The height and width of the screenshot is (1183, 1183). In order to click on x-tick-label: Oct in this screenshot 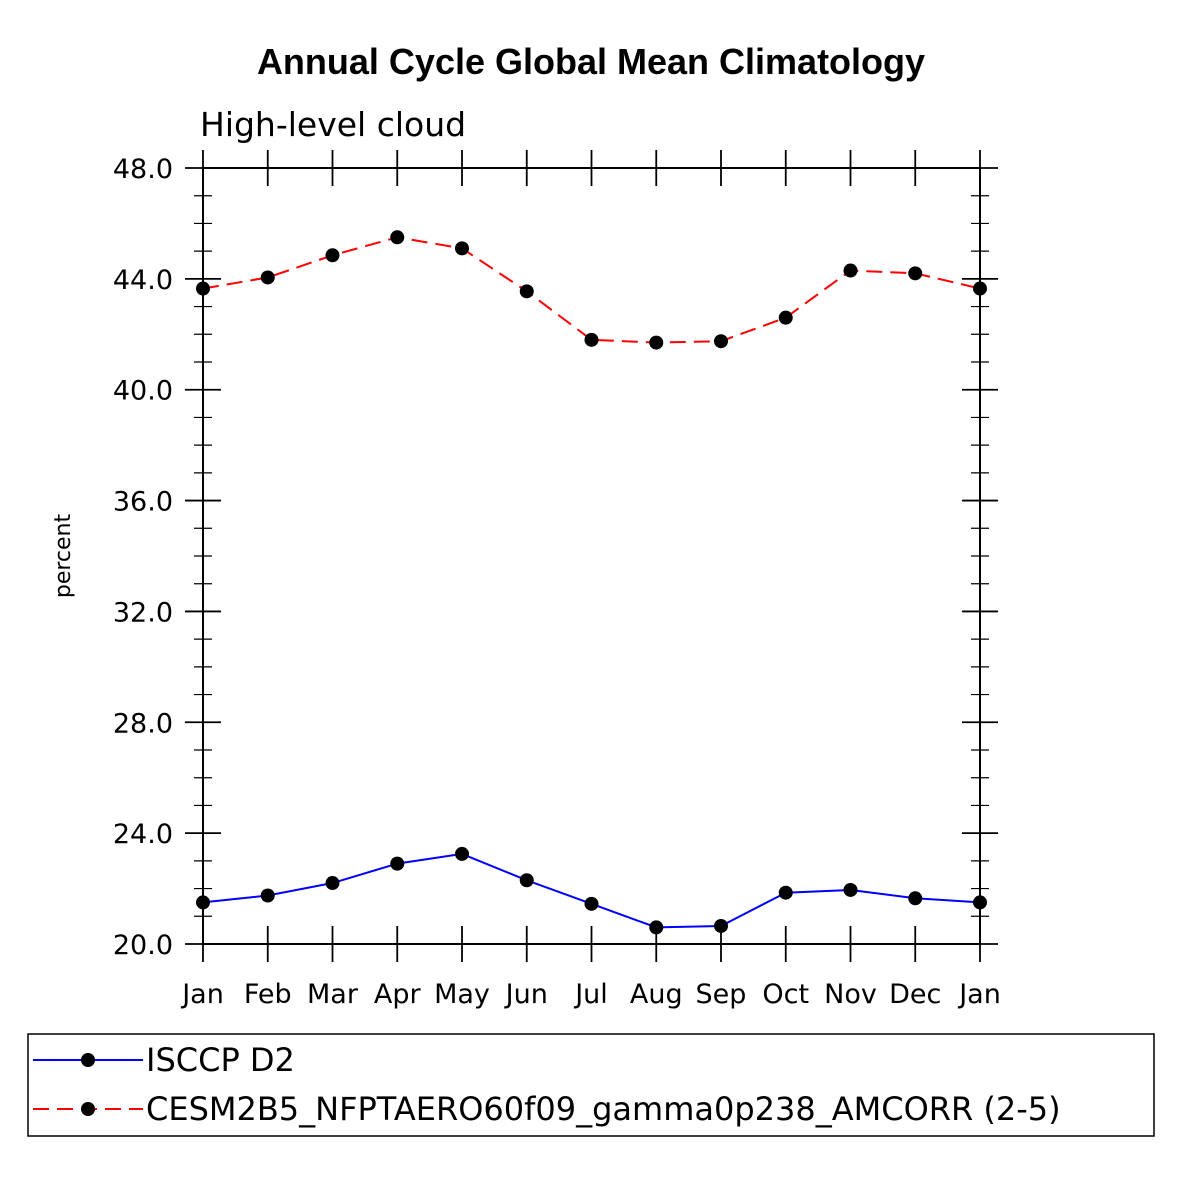, I will do `click(785, 994)`.